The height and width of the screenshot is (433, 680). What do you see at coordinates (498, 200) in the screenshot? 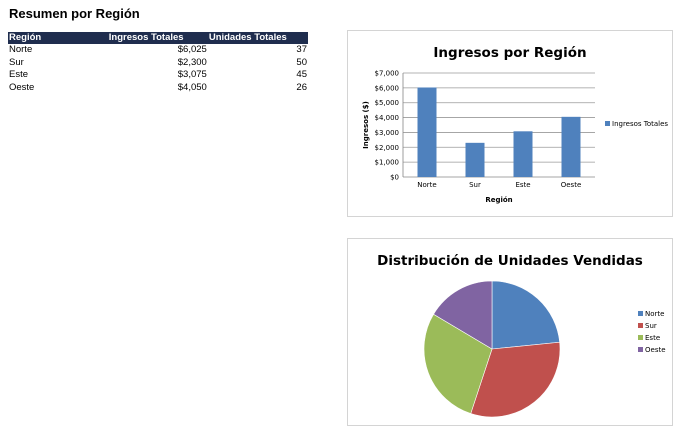
I see `x-axis-label: Región` at bounding box center [498, 200].